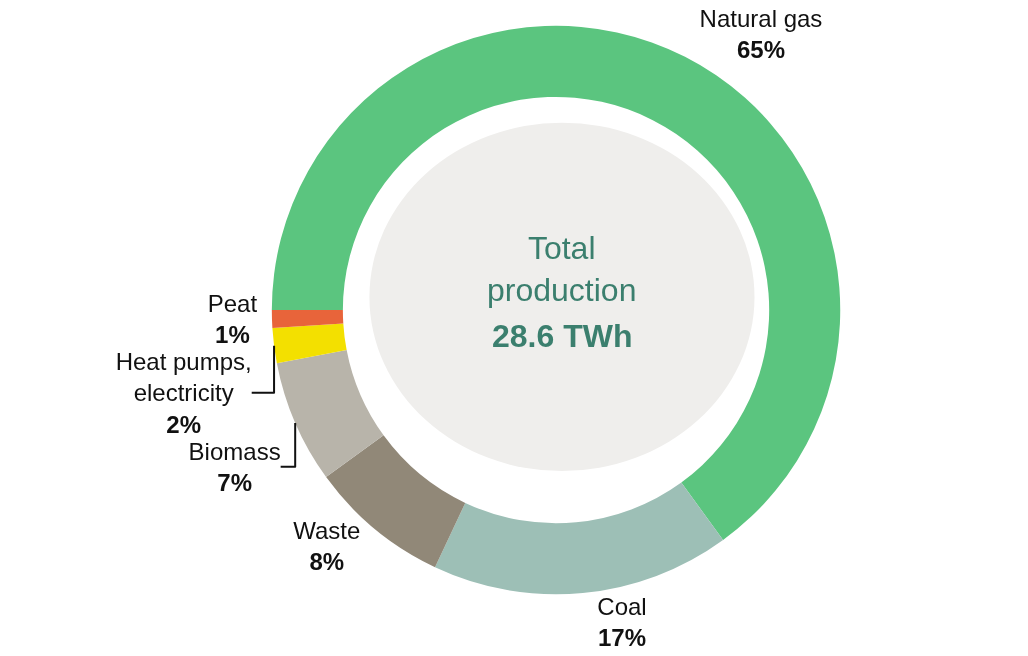 Image resolution: width=1028 pixels, height=656 pixels. What do you see at coordinates (760, 49) in the screenshot?
I see `data-label: 65%` at bounding box center [760, 49].